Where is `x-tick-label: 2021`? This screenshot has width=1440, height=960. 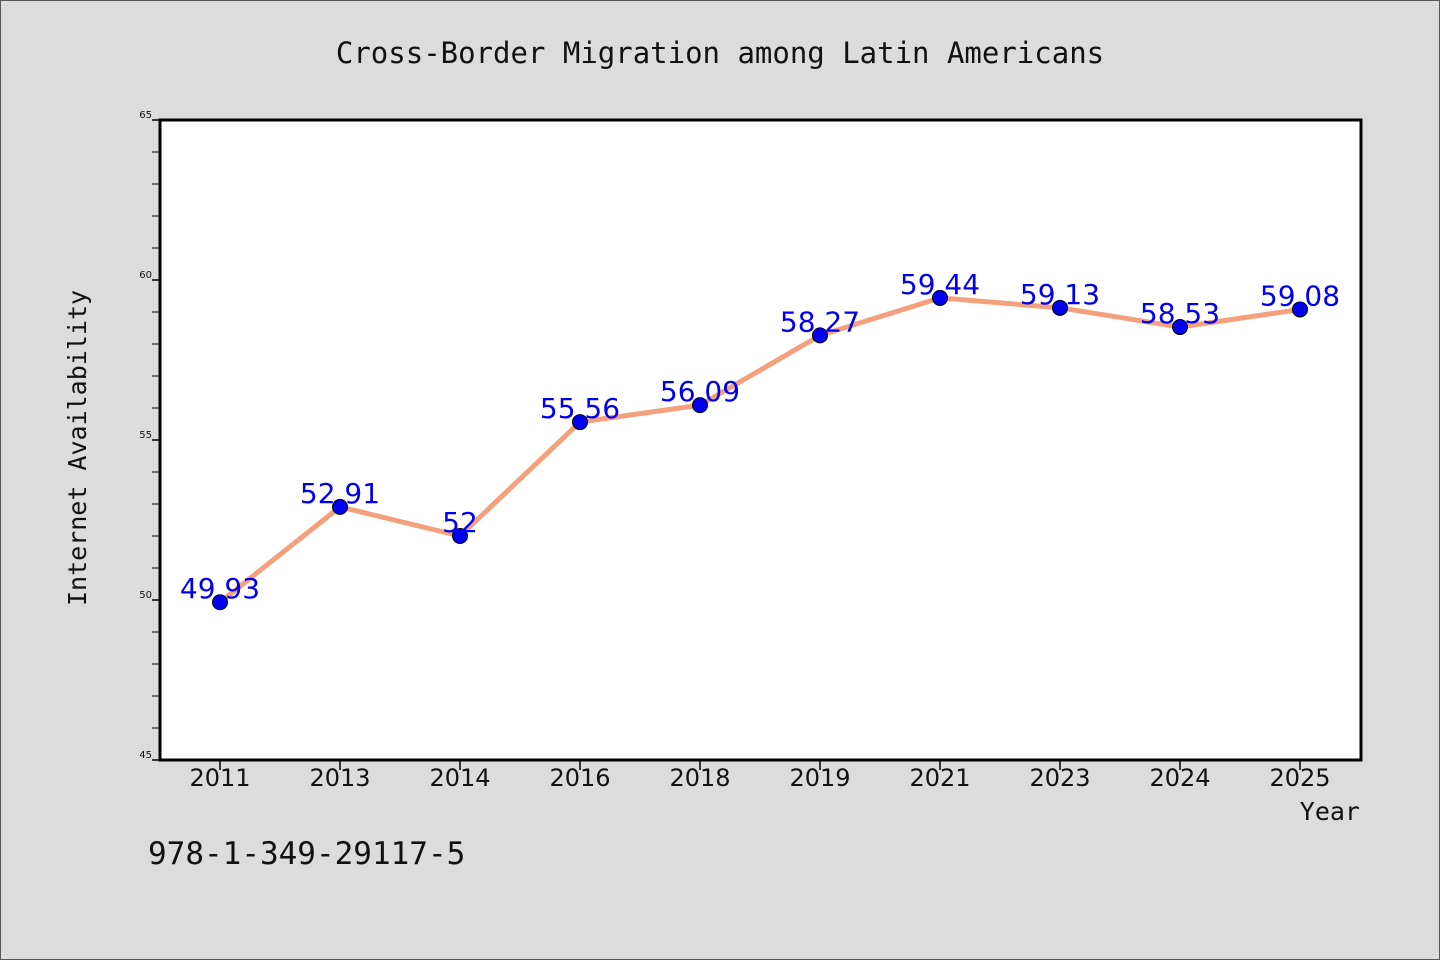
x-tick-label: 2021 is located at coordinates (939, 778).